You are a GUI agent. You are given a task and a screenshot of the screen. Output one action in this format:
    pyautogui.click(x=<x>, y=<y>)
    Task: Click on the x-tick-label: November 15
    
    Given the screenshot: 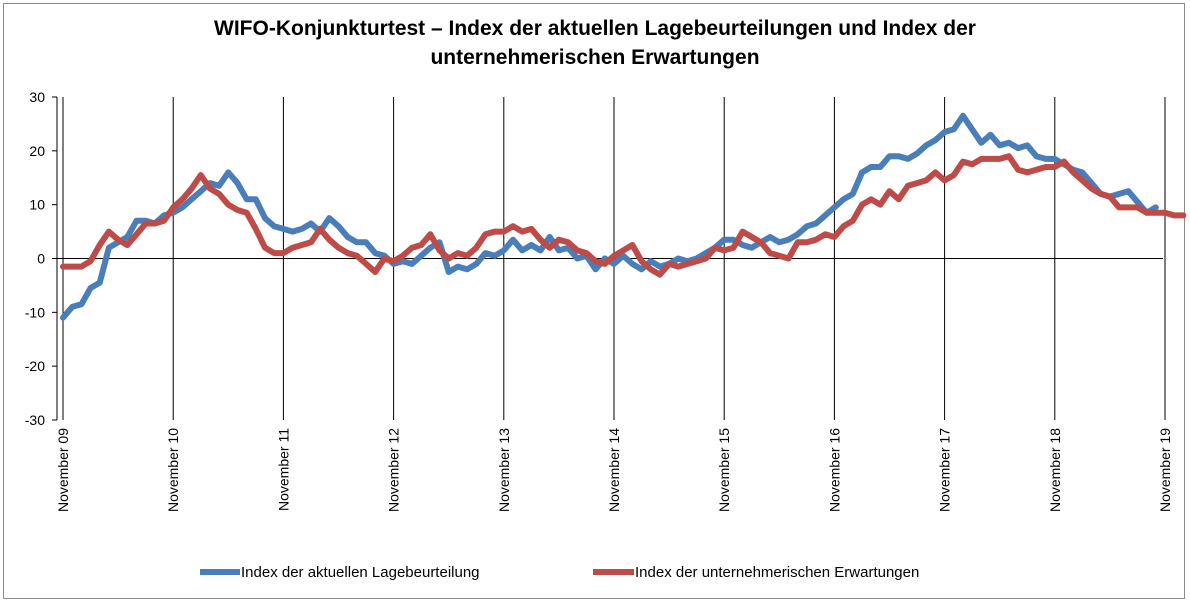 What is the action you would take?
    pyautogui.click(x=724, y=470)
    